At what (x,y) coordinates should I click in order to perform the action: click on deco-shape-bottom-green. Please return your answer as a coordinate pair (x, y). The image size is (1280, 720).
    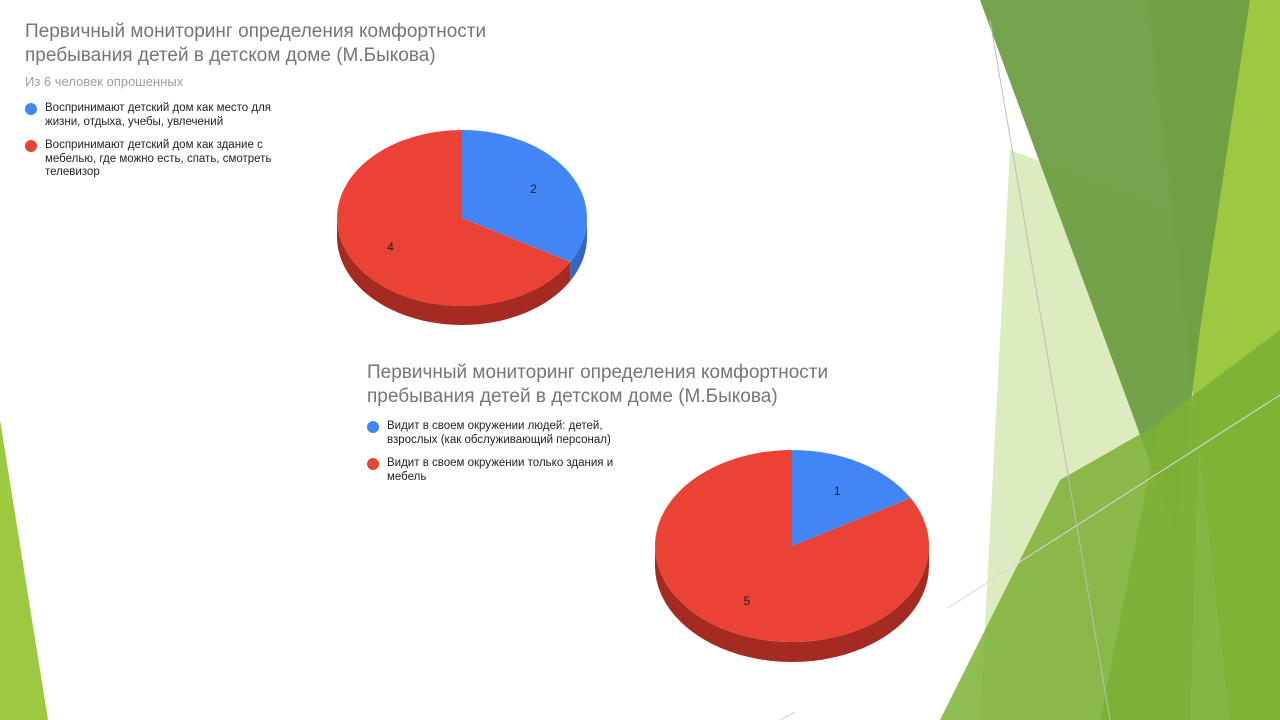
    Looking at the image, I should click on (1070, 560).